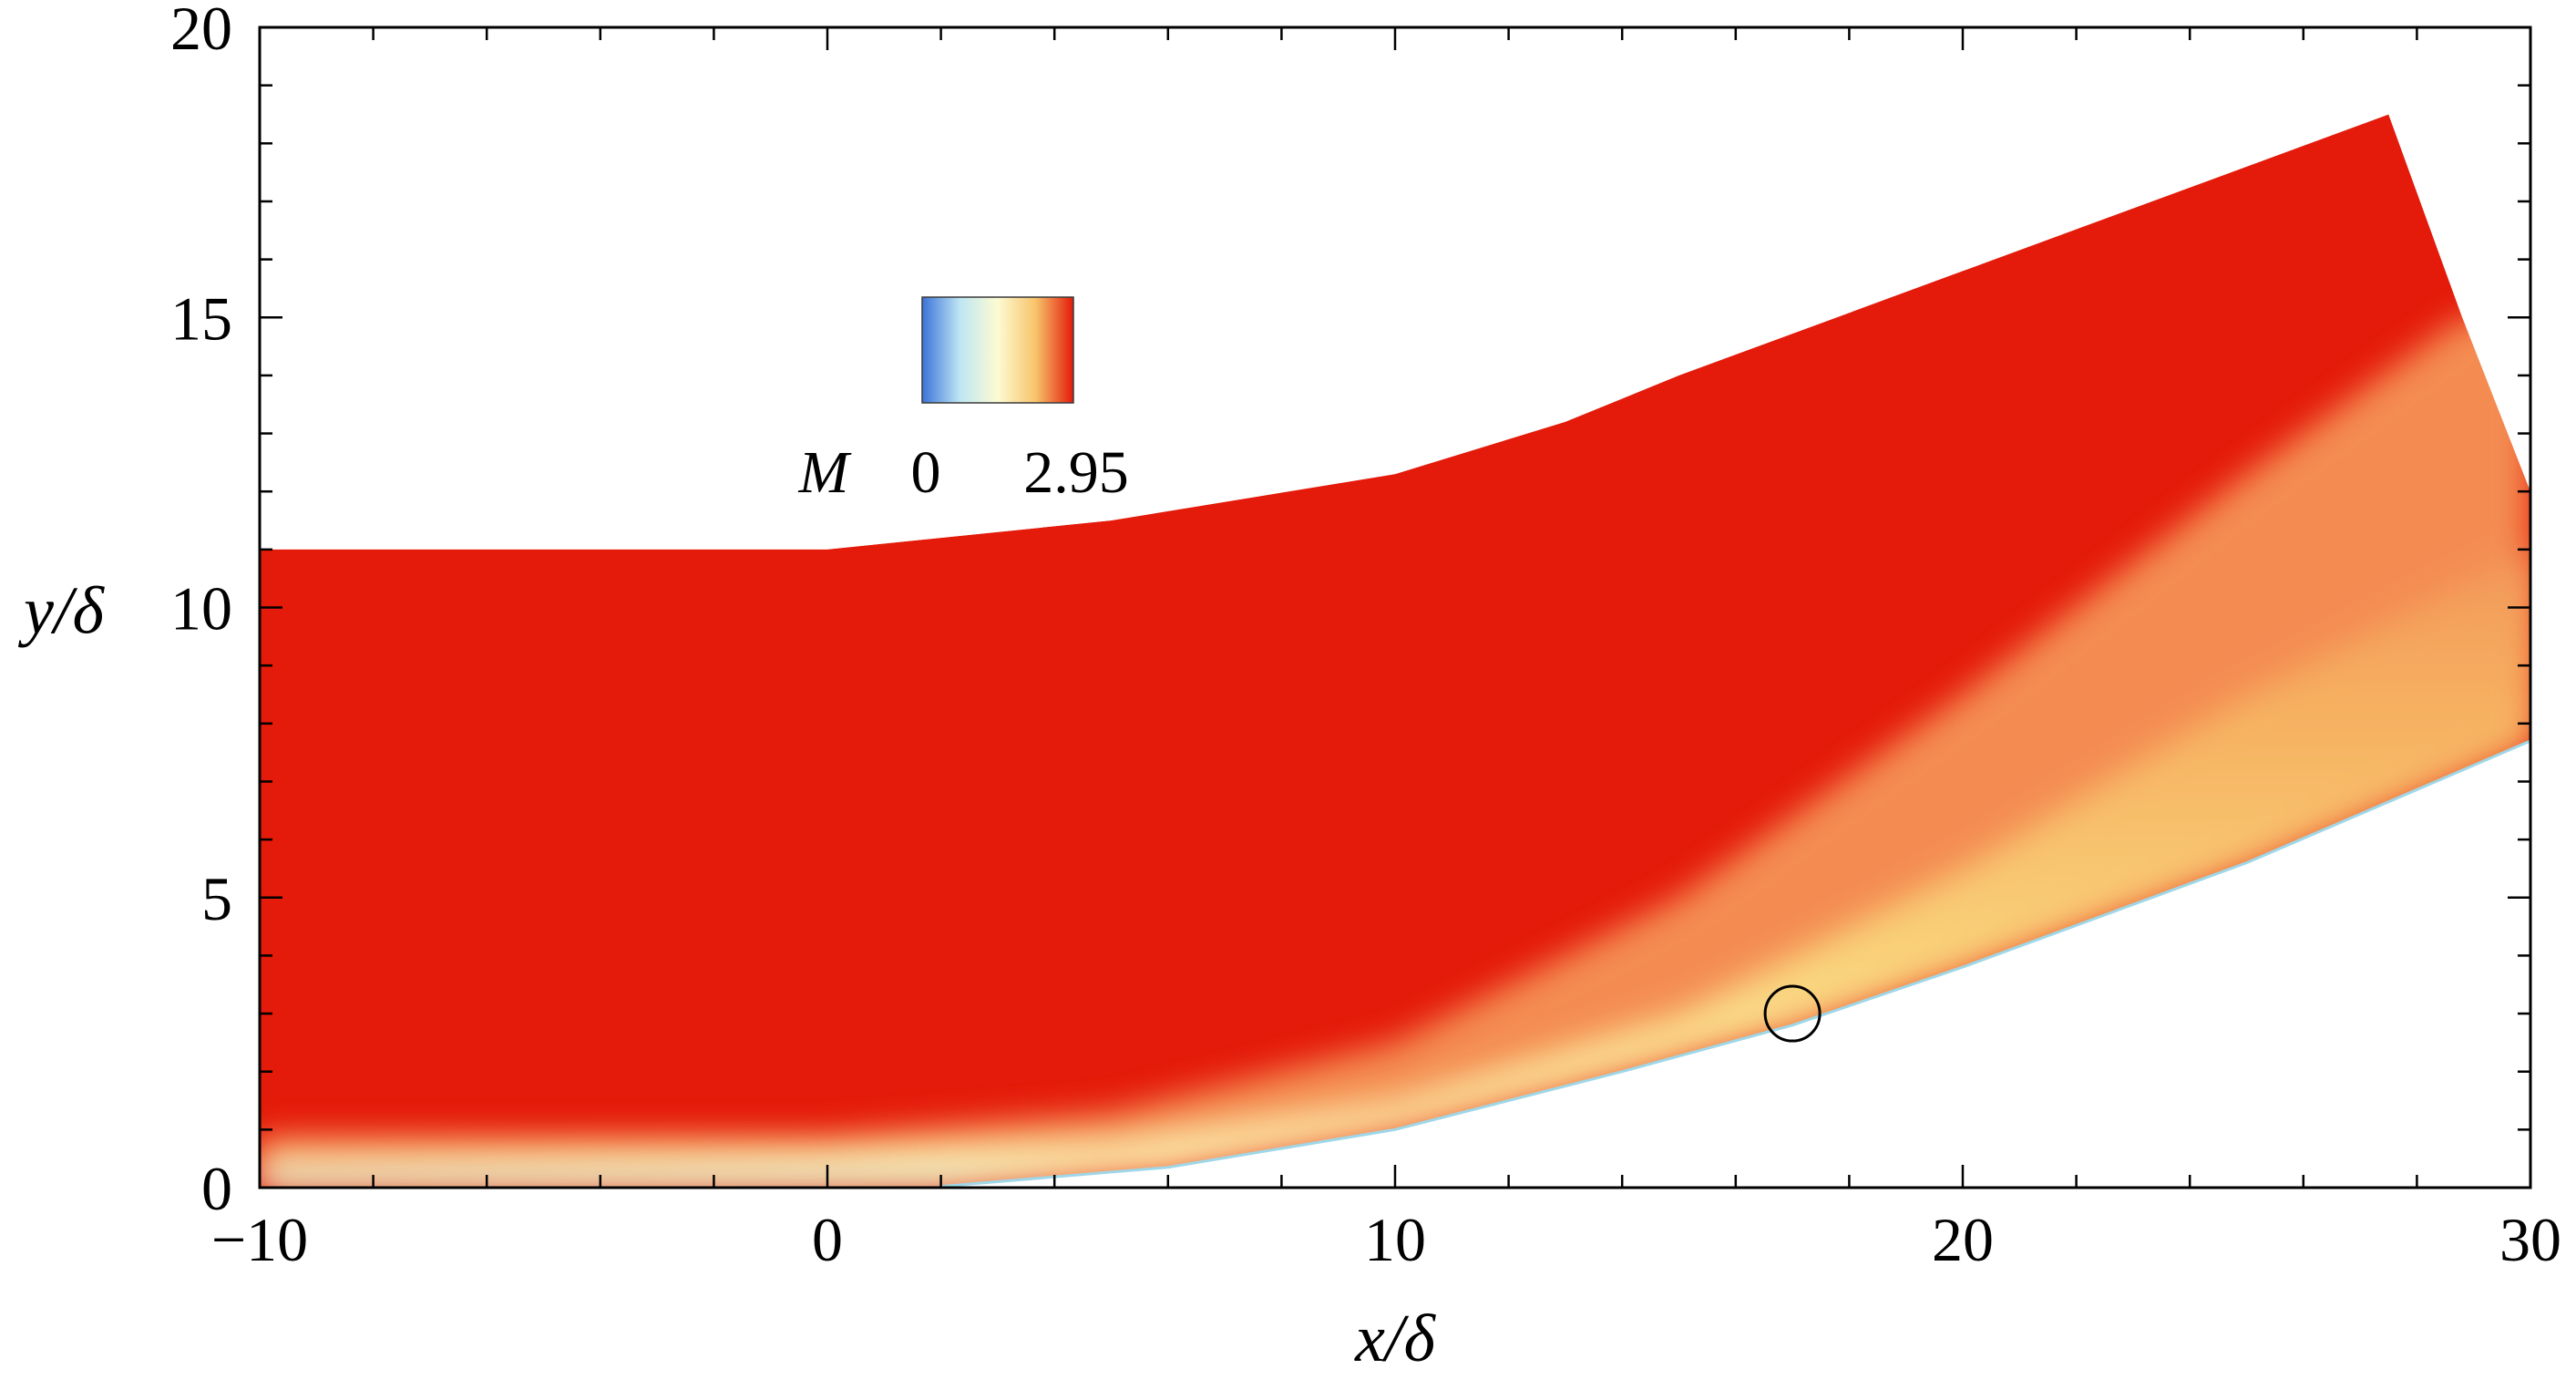 The height and width of the screenshot is (1400, 2576). What do you see at coordinates (201, 318) in the screenshot?
I see `y-tick-label: 15` at bounding box center [201, 318].